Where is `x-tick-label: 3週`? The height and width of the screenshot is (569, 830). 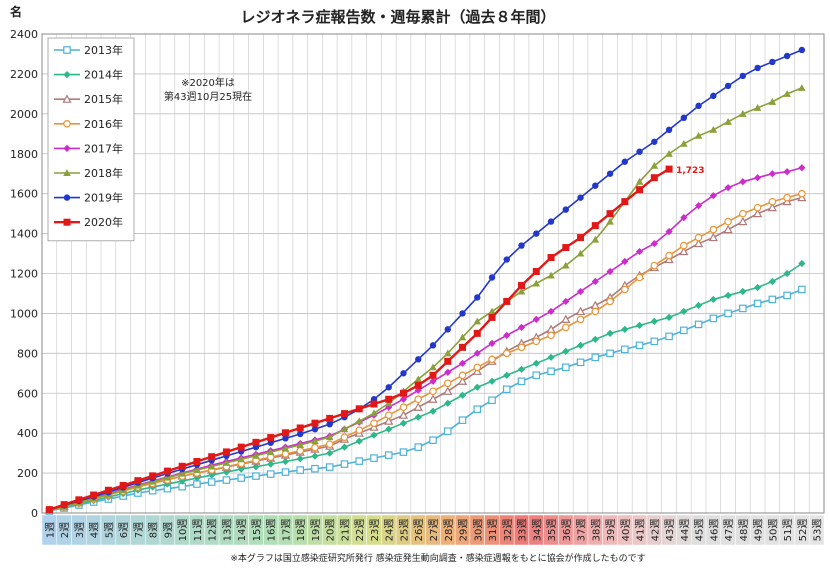
x-tick-label: 3週 is located at coordinates (80, 530).